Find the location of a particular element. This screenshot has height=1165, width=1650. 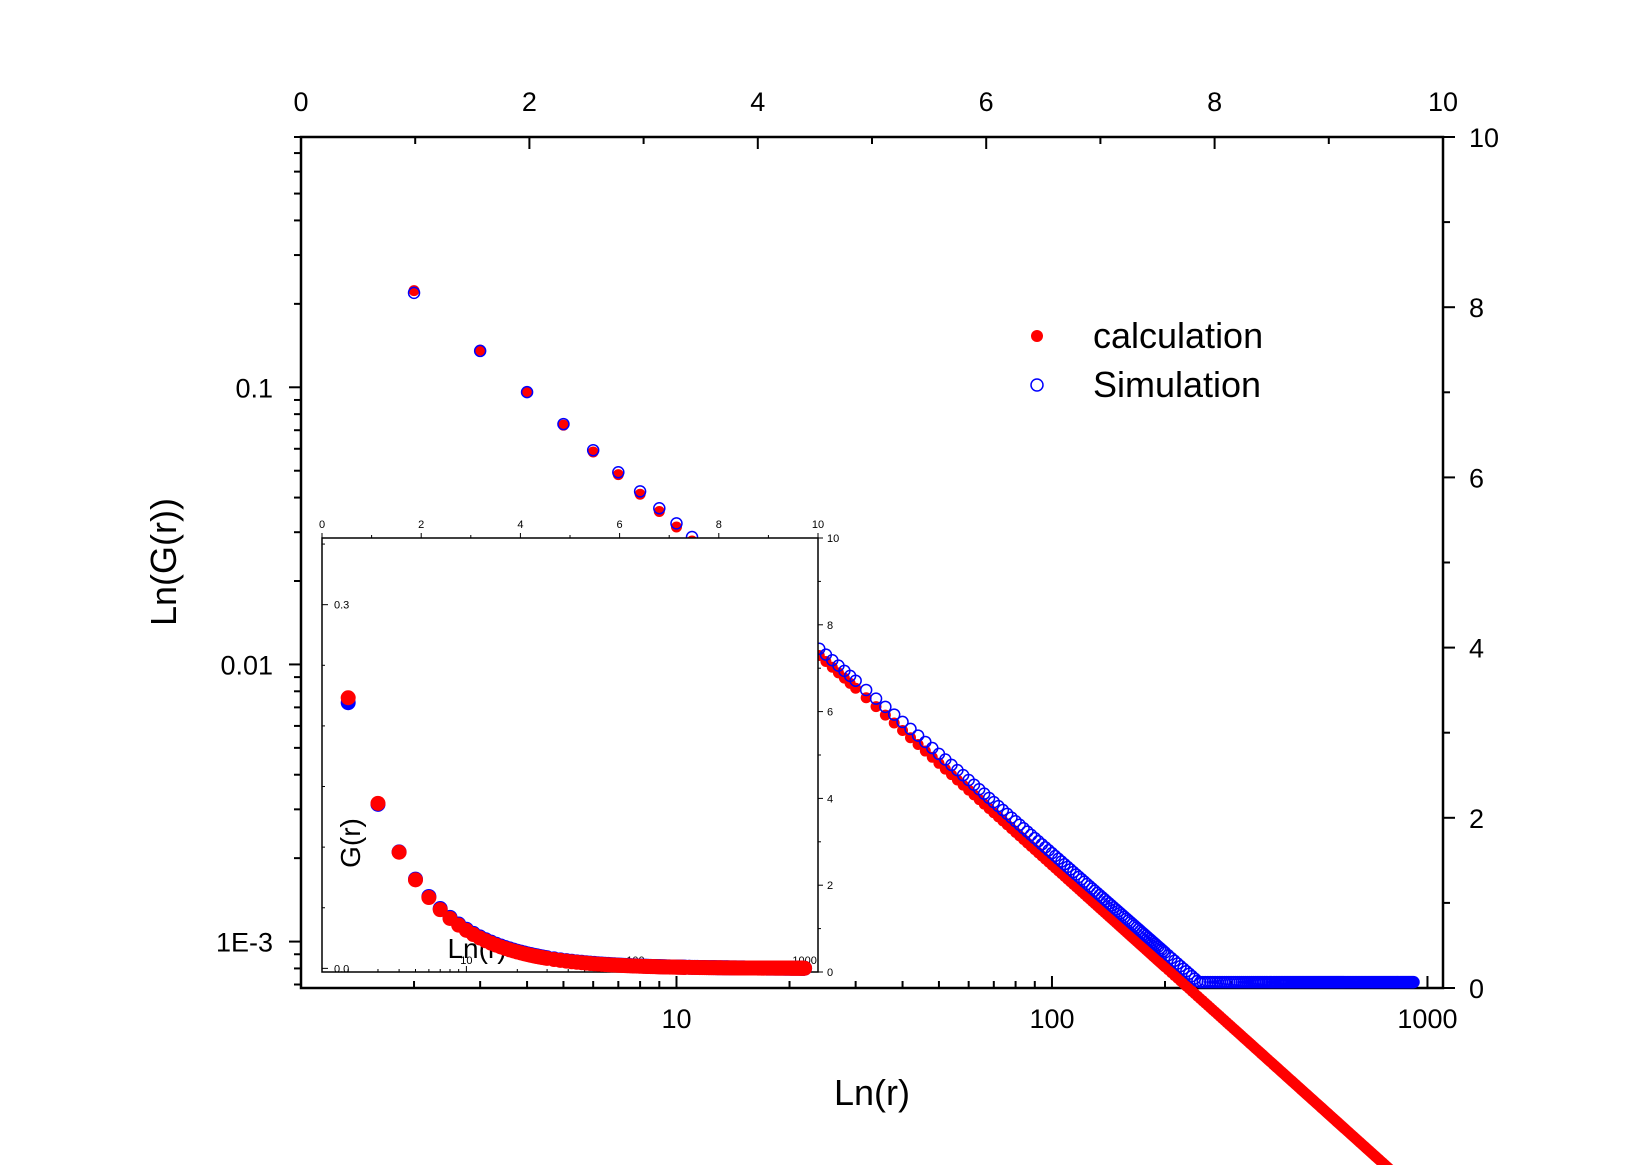

inset-top-tick-label: 8 is located at coordinates (719, 525).